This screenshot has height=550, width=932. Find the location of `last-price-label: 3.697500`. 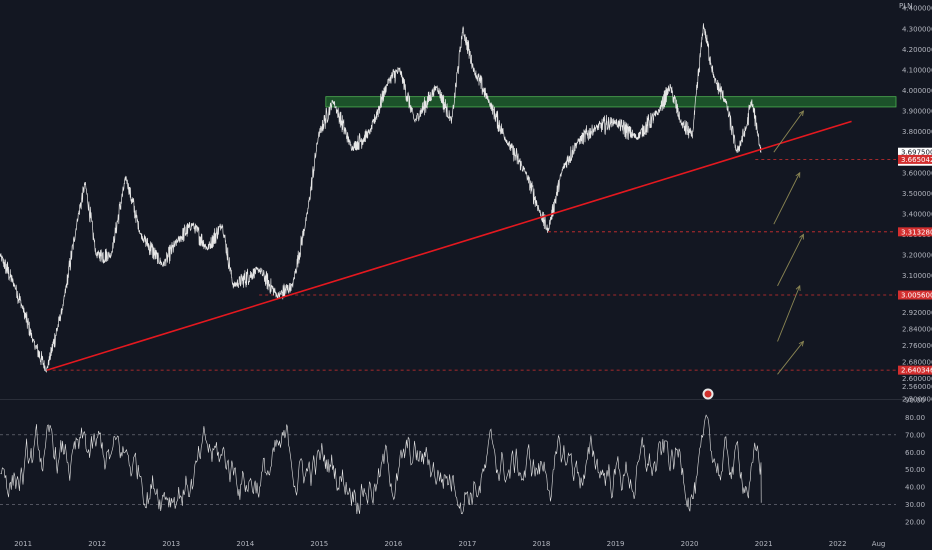

last-price-label: 3.697500 is located at coordinates (916, 153).